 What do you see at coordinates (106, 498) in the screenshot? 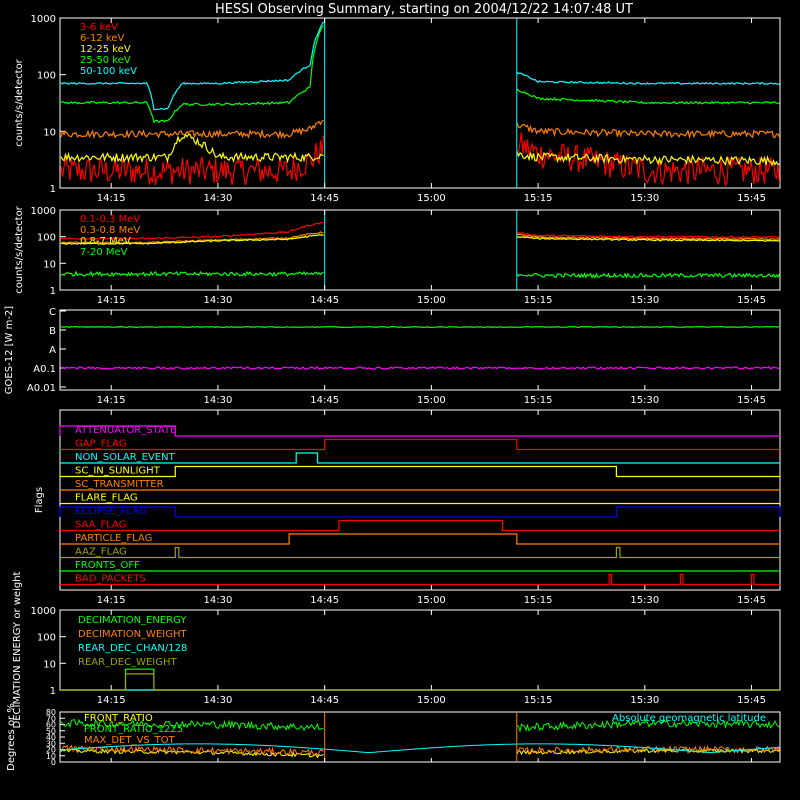
I see `flag-label: FLARE_FLAG` at bounding box center [106, 498].